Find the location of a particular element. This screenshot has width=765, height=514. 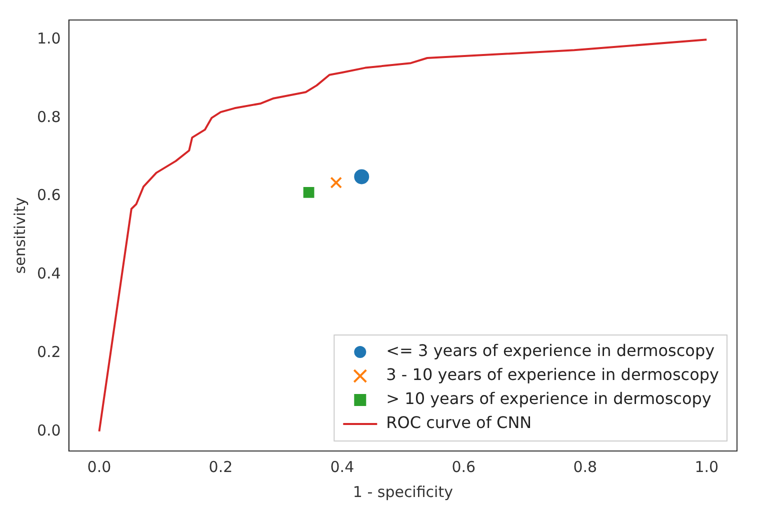

legend-label: <= 3 years of experience in dermoscopy is located at coordinates (550, 350).